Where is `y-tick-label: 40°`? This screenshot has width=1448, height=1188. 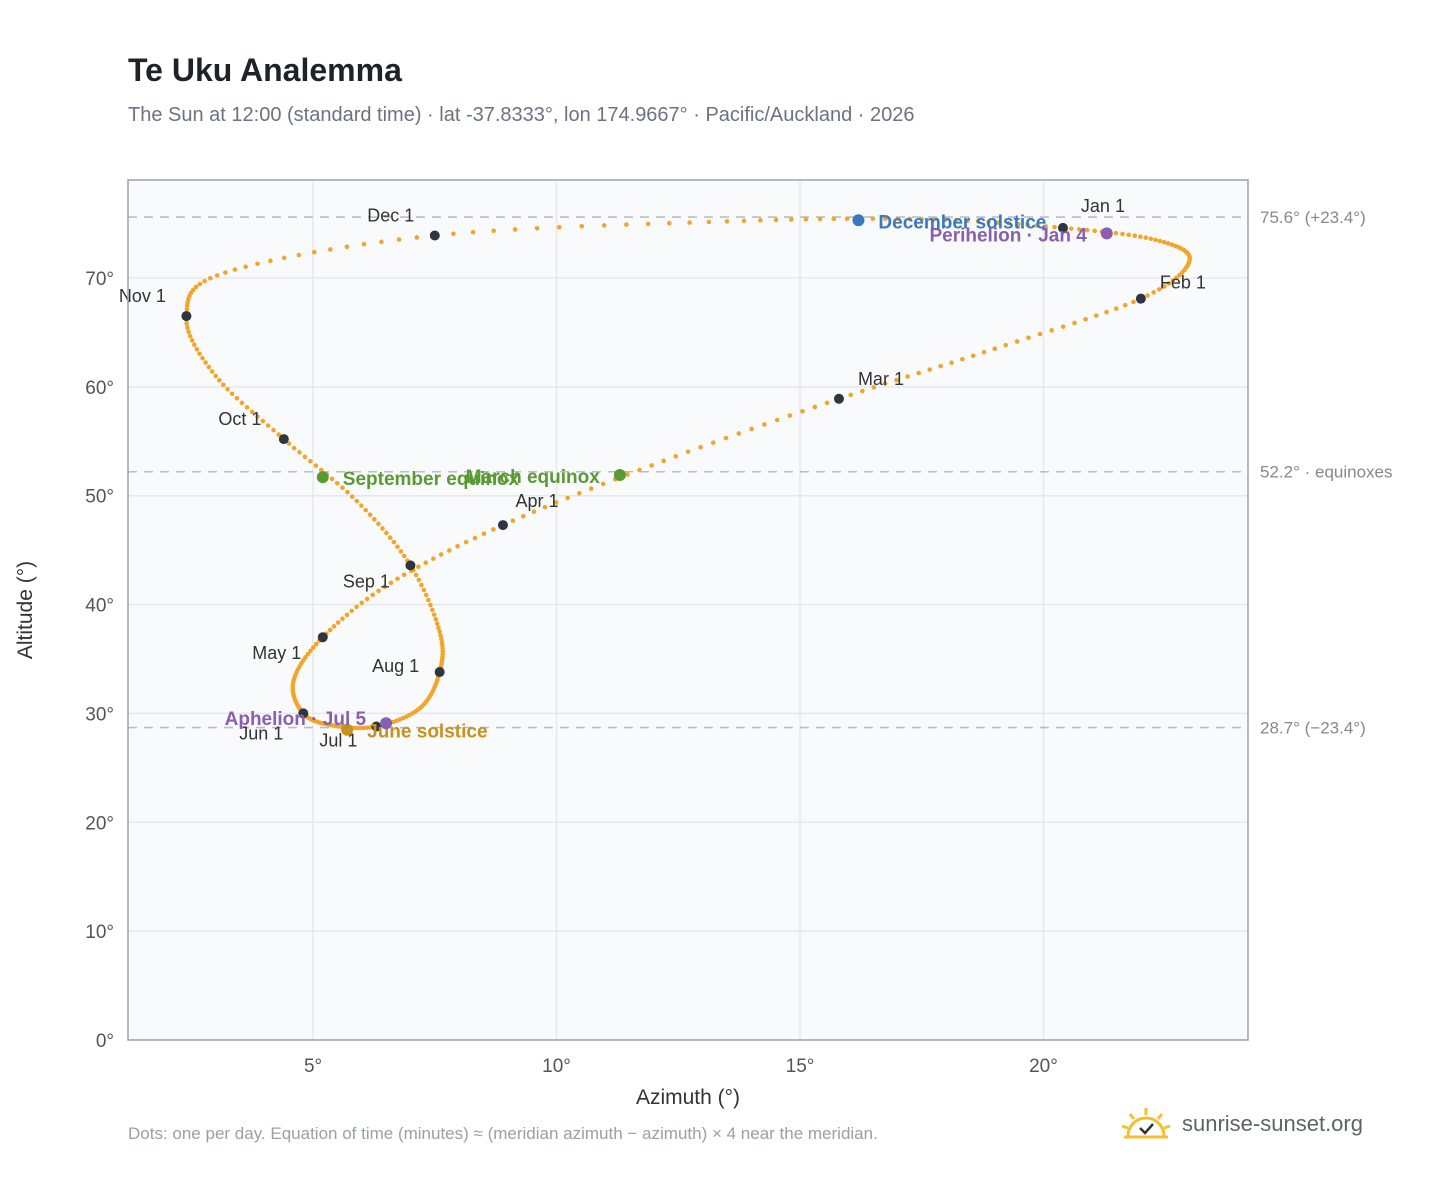 y-tick-label: 40° is located at coordinates (99, 606).